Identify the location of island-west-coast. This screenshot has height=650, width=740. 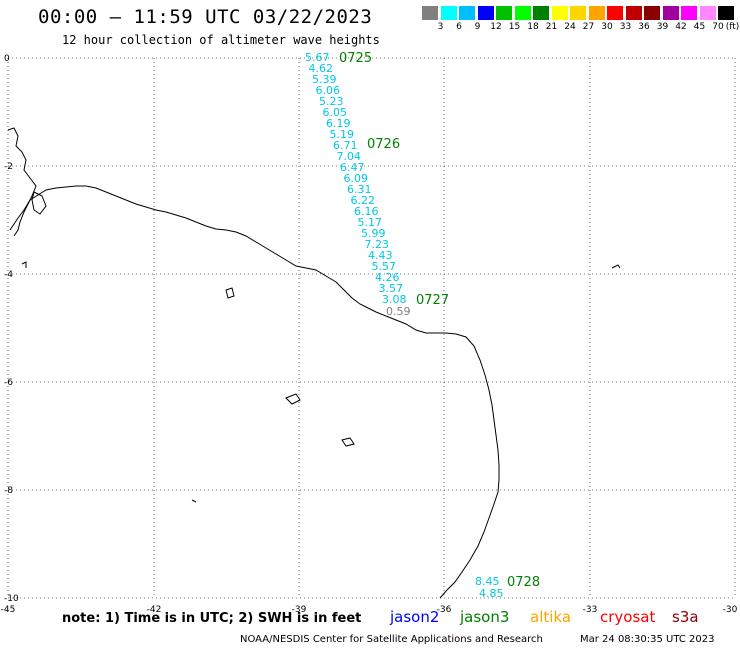
(22, 182).